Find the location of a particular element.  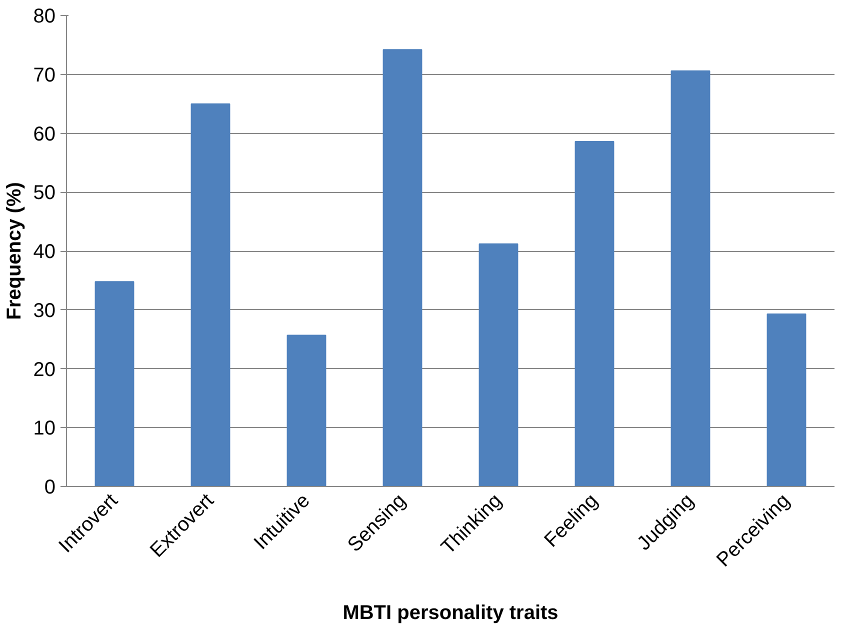

y-tick-label: 70 is located at coordinates (44, 75).